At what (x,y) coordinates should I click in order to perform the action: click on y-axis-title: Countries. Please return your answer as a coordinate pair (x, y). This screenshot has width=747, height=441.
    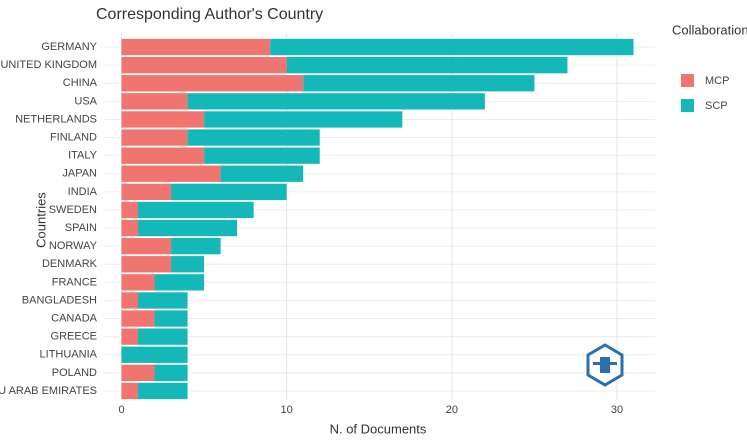
    Looking at the image, I should click on (40, 220).